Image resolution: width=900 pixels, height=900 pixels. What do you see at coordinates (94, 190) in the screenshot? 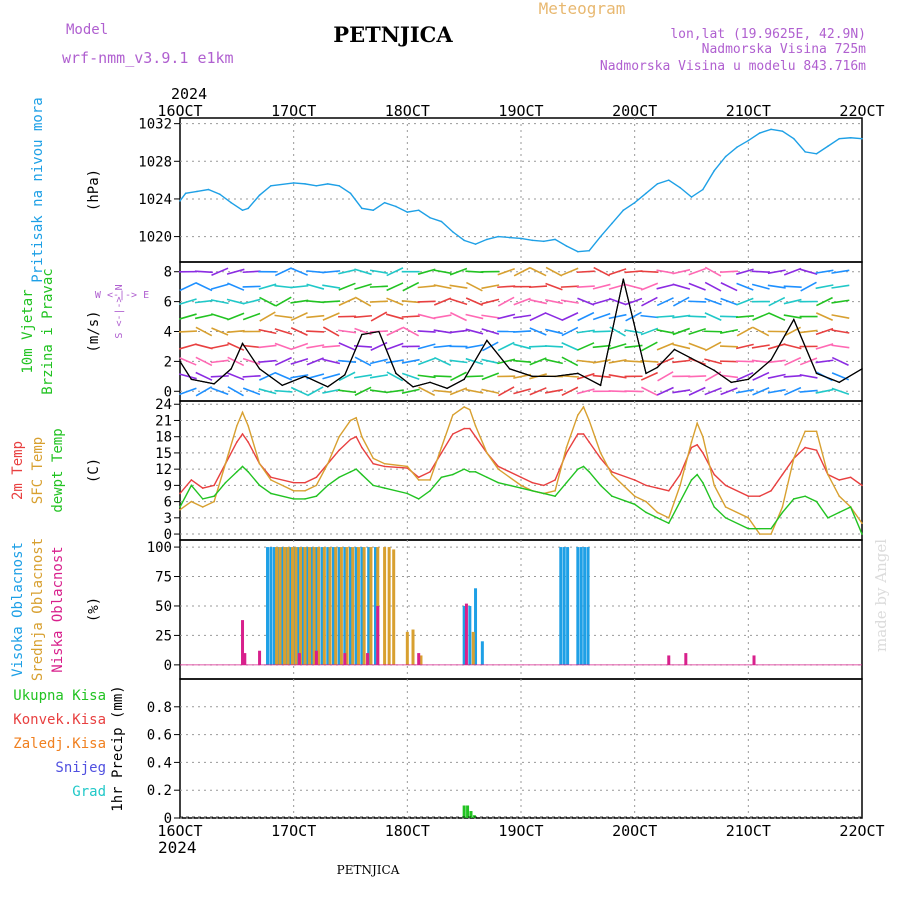
I see `y-axis-label: (hPa)` at bounding box center [94, 190].